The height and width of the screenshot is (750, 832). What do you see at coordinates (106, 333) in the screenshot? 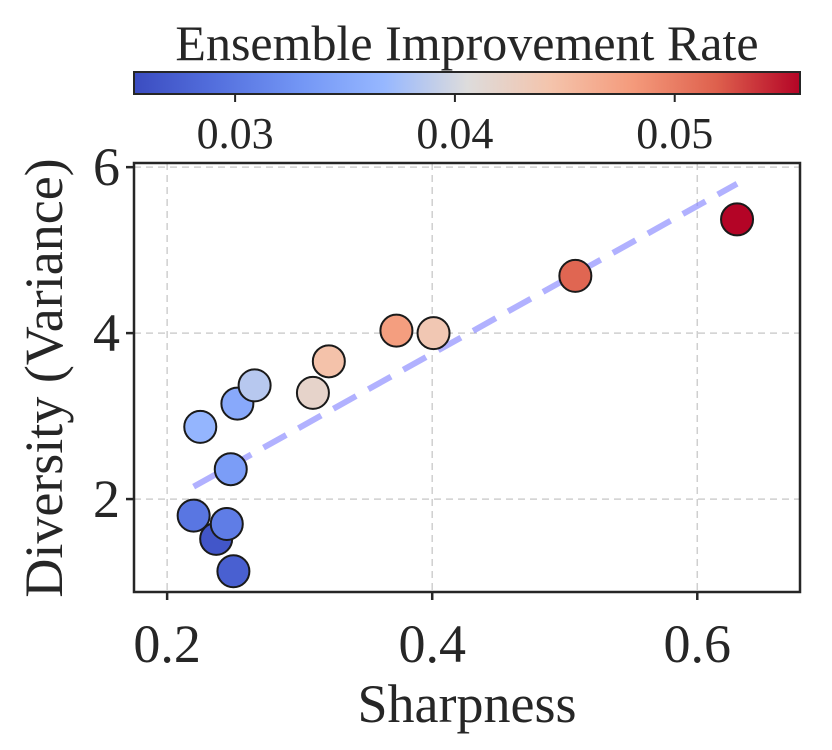
I see `y-tick-label: 4` at bounding box center [106, 333].